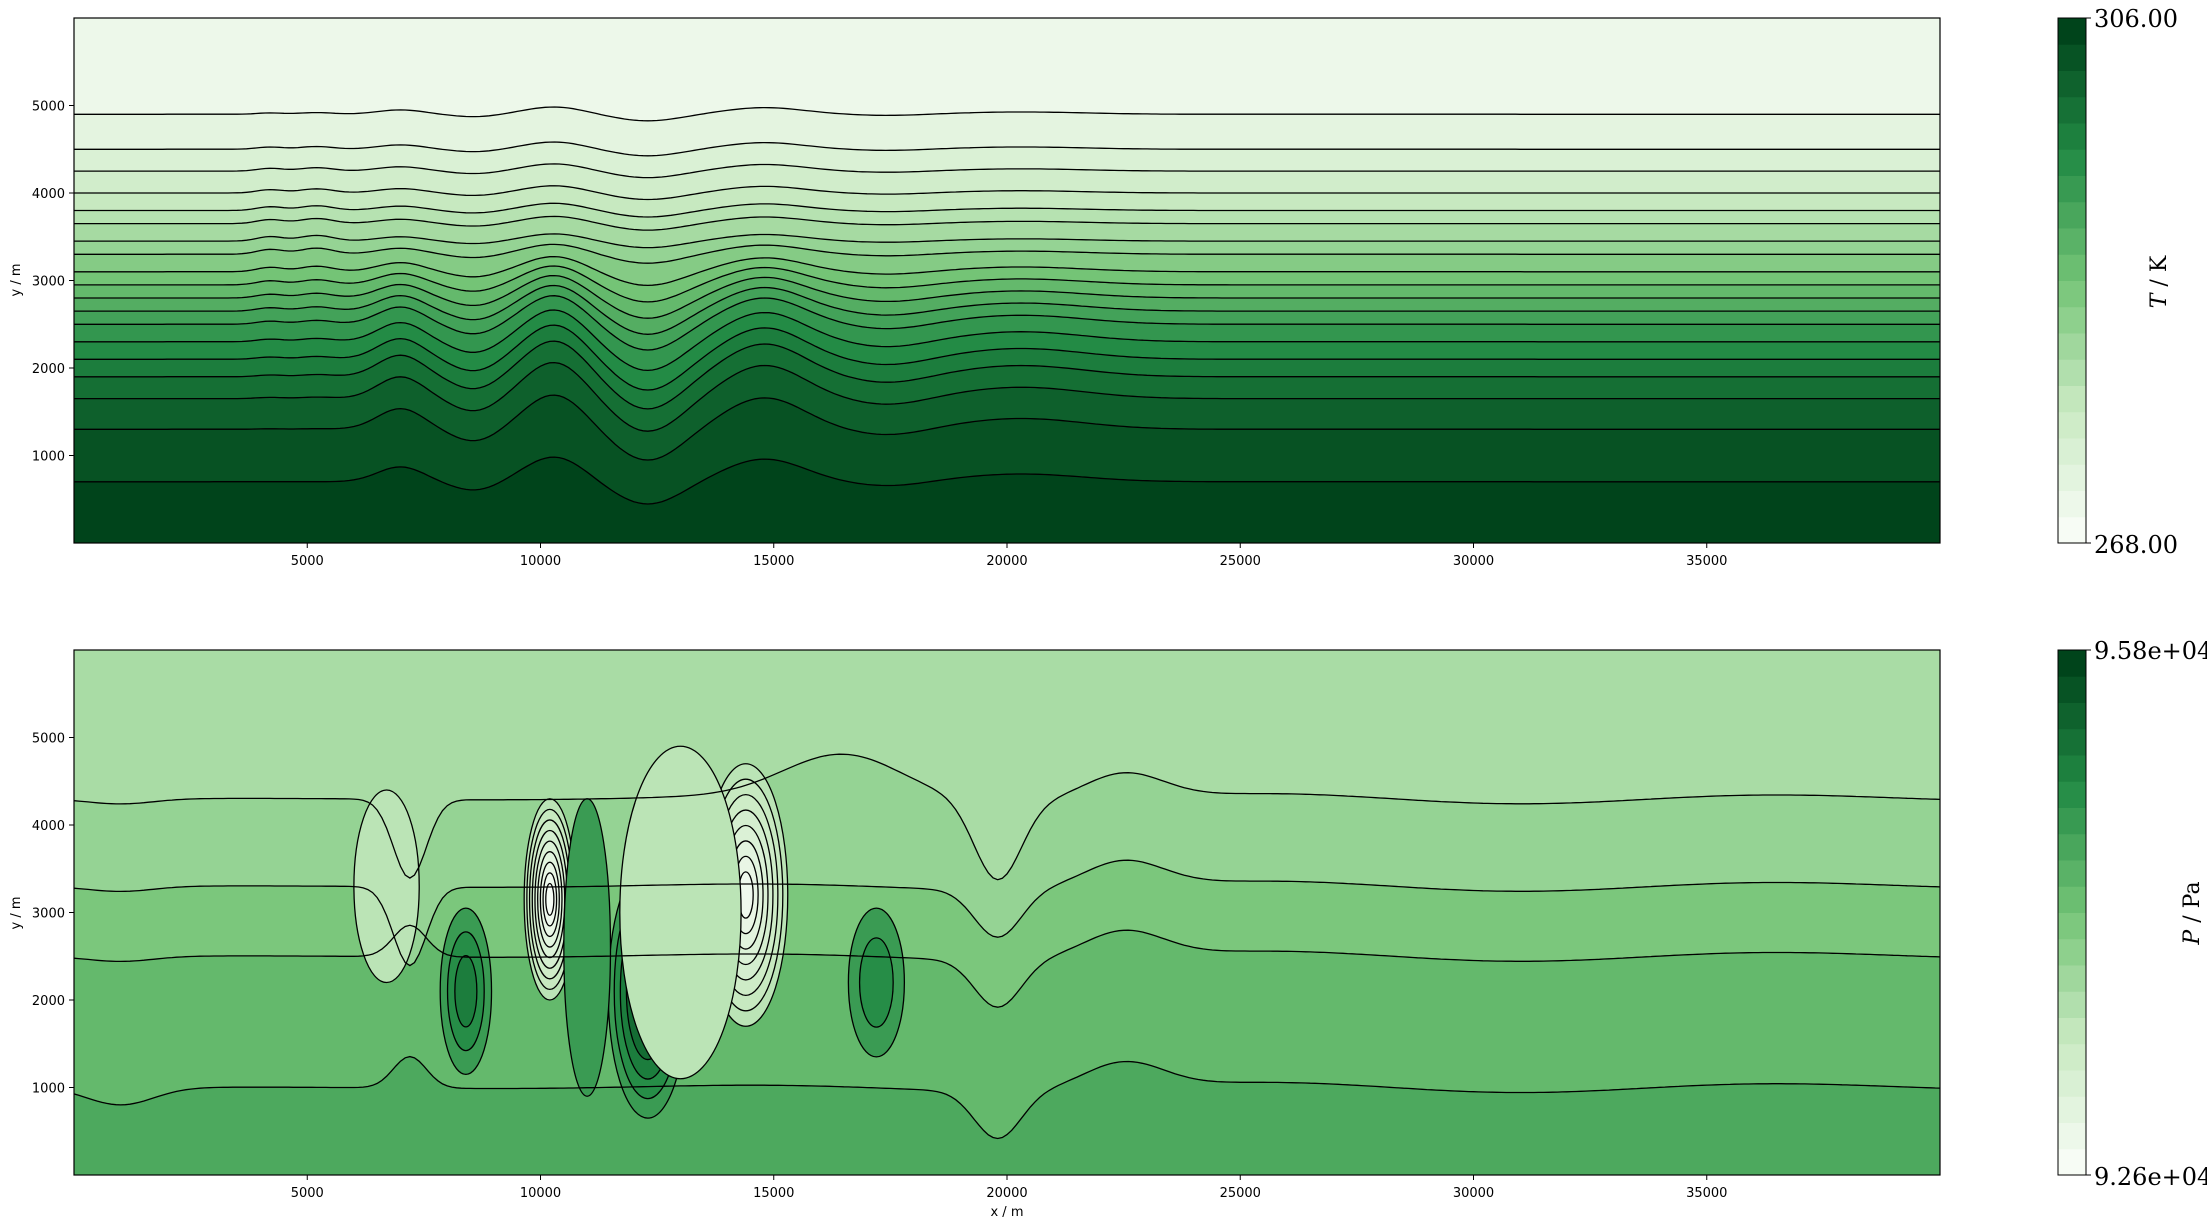 The image size is (2207, 1226). I want to click on pressure-x-tick-label: 15000, so click(773, 1193).